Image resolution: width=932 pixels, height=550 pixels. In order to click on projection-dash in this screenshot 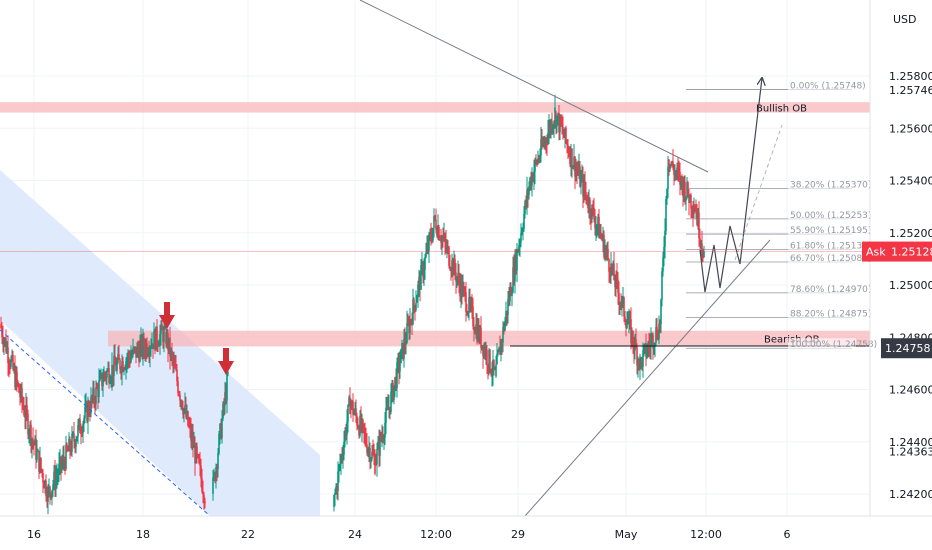, I will do `click(758, 192)`.